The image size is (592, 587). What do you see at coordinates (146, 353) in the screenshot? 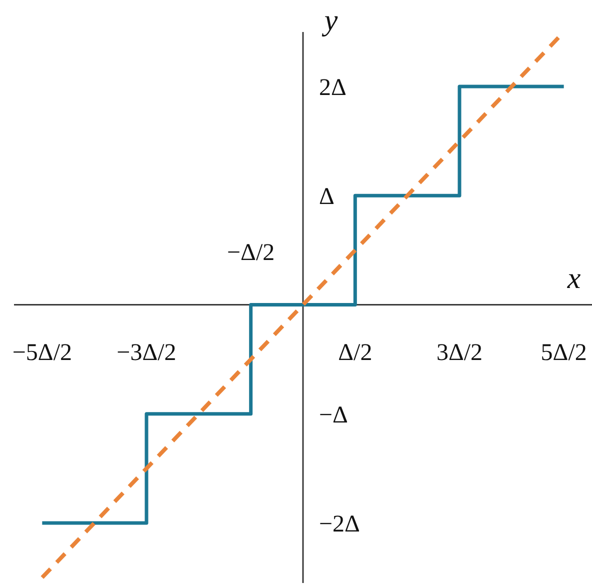
I see `x-tick-label: −3Δ/2` at bounding box center [146, 353].